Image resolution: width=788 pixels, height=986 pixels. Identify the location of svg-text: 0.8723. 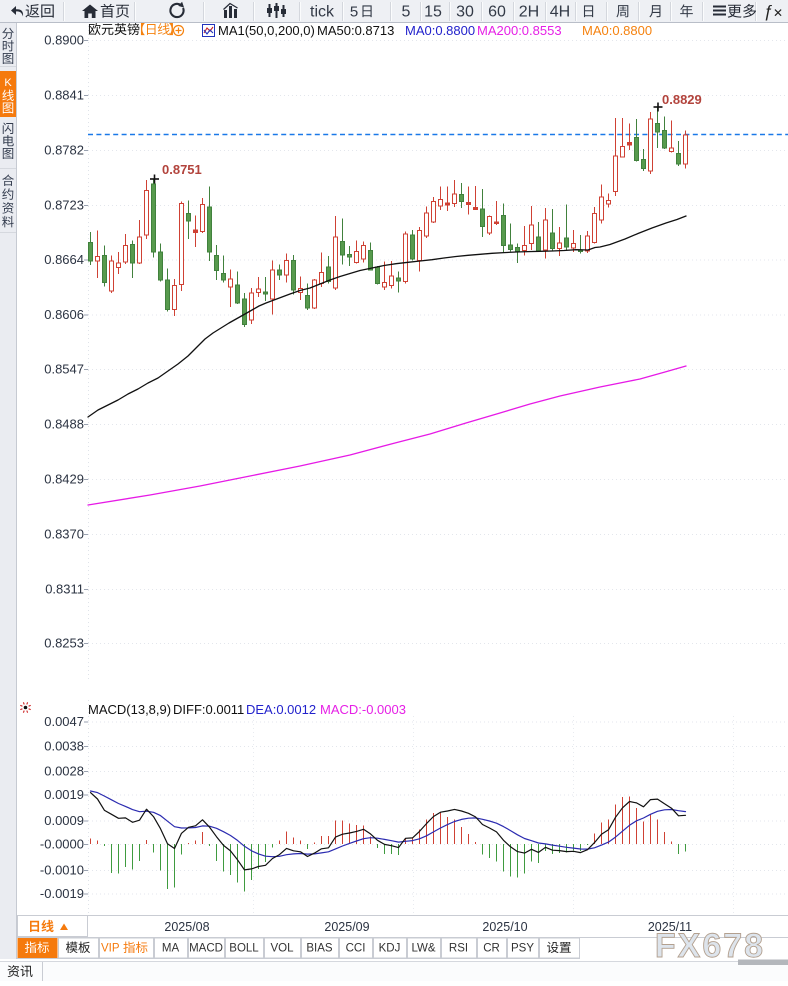
(64, 205).